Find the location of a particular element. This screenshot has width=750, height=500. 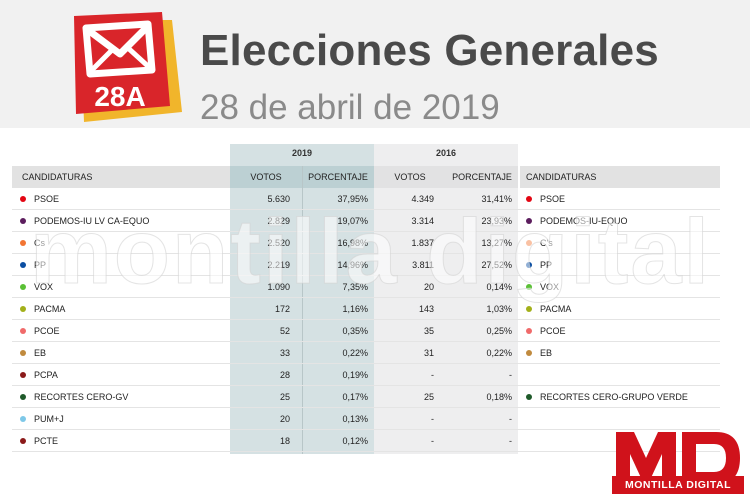

table-row: VOX 1.090 7,35% 20 0,14% VOX is located at coordinates (366, 287).